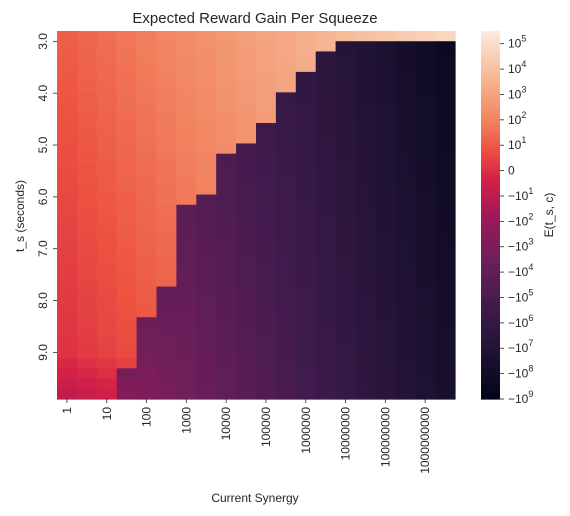 This screenshot has width=570, height=516. Describe the element at coordinates (517, 67) in the screenshot. I see `colorbar-tick-label: 104` at that location.